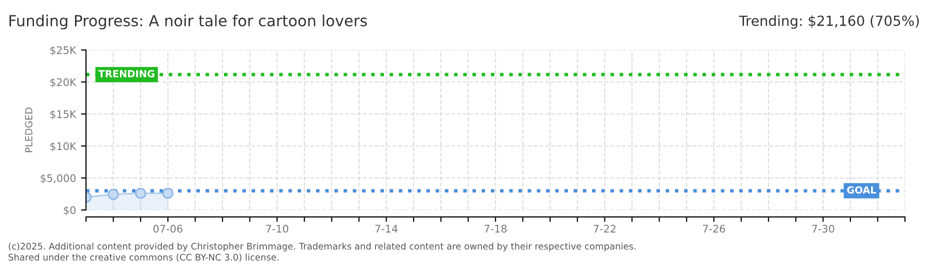 This screenshot has height=270, width=940. Describe the element at coordinates (277, 228) in the screenshot. I see `x-tick-label: 7-10` at that location.